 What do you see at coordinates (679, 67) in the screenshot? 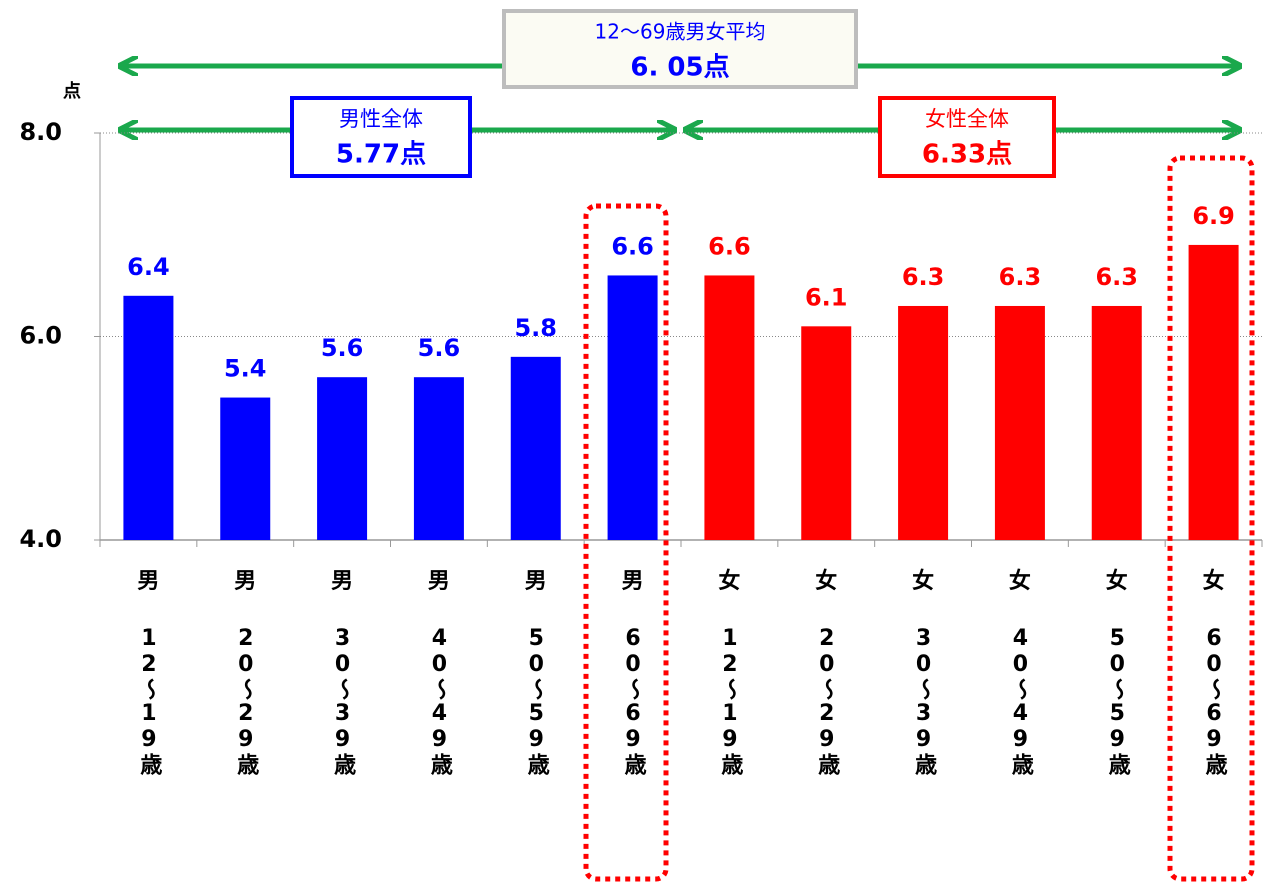
I see `overall-value: 6. 05点` at bounding box center [679, 67].